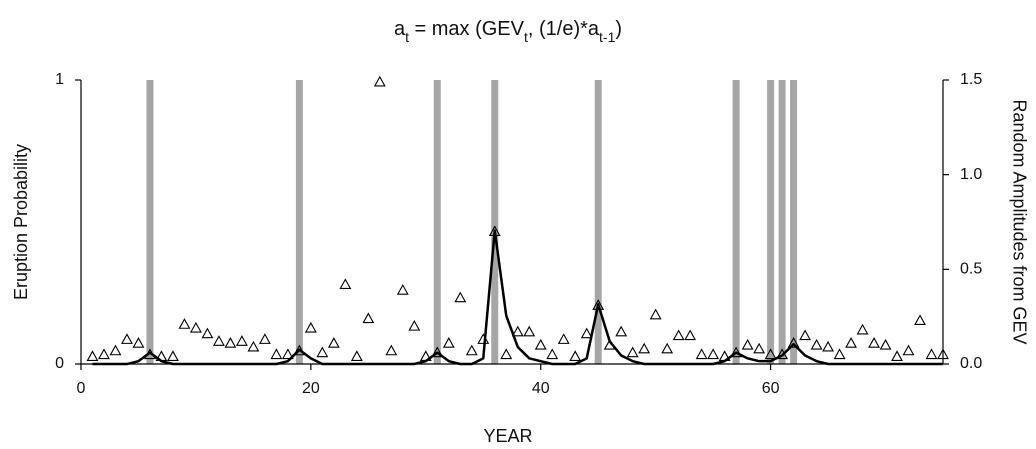  What do you see at coordinates (541, 388) in the screenshot?
I see `x-tick-label: 40` at bounding box center [541, 388].